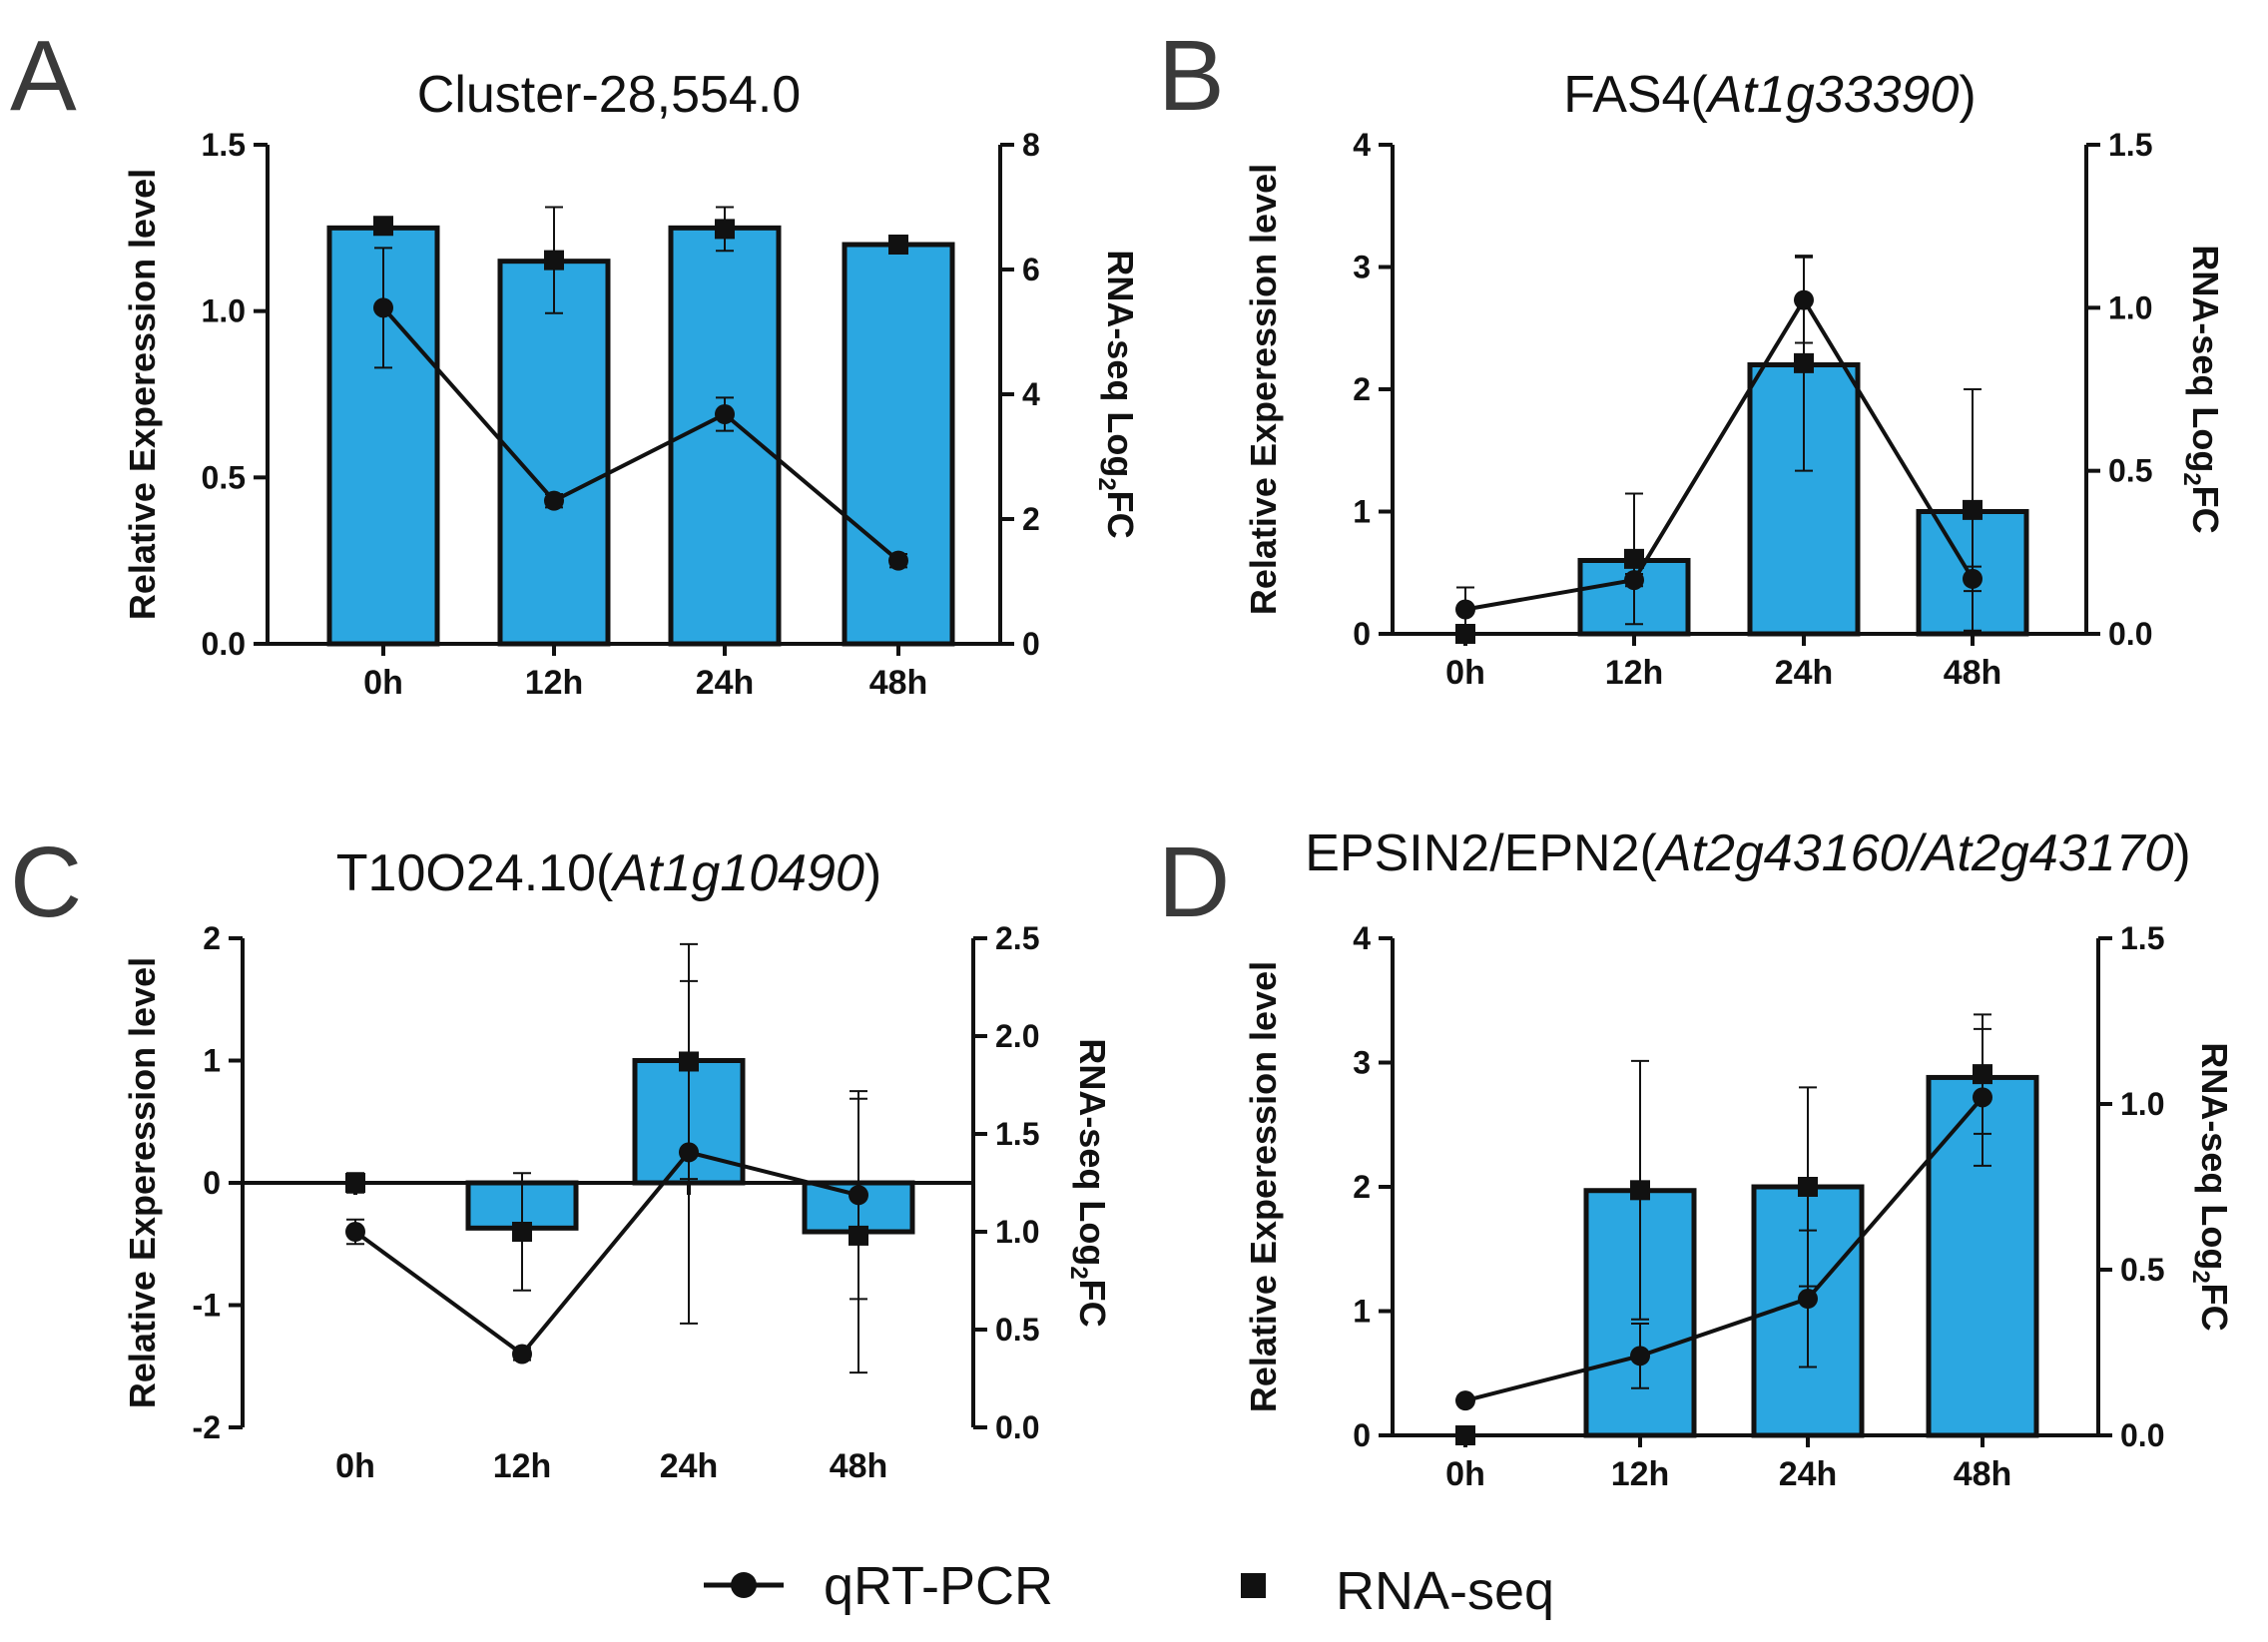  I want to click on y-tick-label-left-c-3: 1, so click(212, 1061).